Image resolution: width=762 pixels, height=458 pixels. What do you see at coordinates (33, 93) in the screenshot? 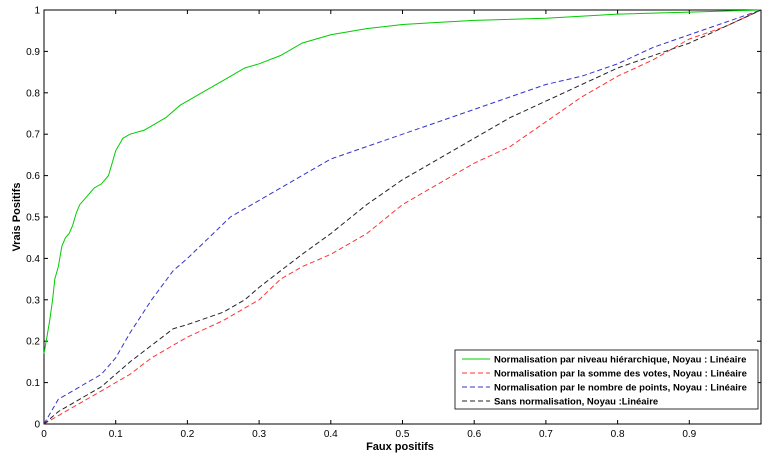
I see `y-tick-label: 0.8` at bounding box center [33, 93].